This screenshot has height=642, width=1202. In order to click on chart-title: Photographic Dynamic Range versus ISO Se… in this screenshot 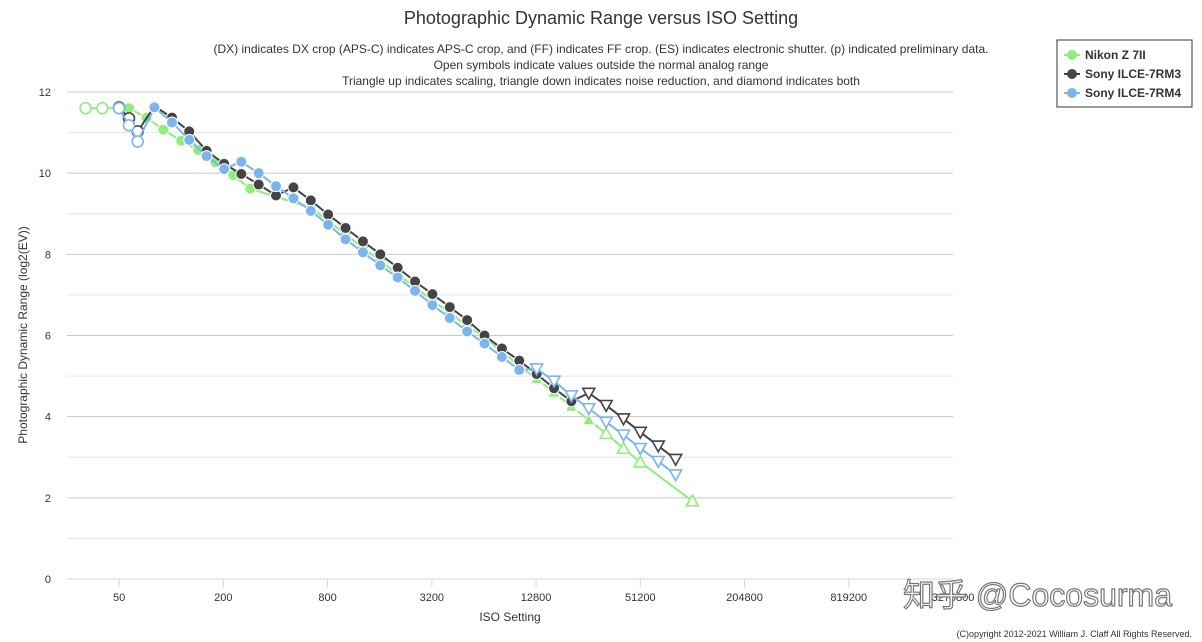, I will do `click(601, 18)`.